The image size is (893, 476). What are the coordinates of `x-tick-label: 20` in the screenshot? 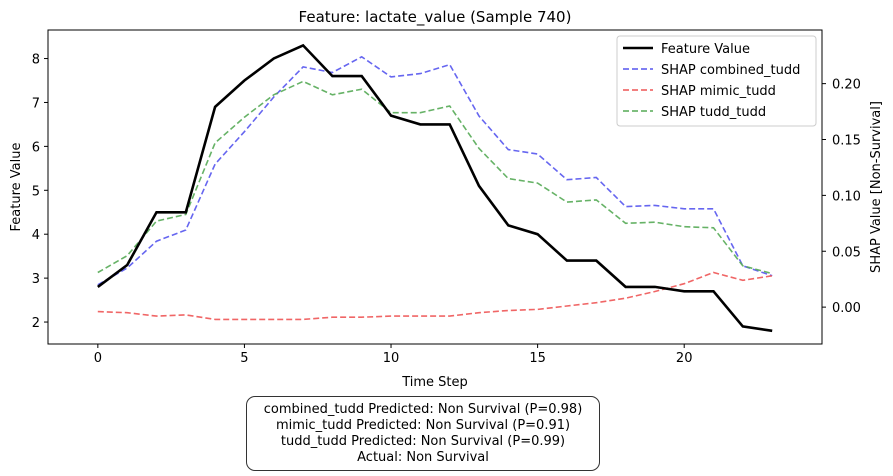 It's located at (684, 358).